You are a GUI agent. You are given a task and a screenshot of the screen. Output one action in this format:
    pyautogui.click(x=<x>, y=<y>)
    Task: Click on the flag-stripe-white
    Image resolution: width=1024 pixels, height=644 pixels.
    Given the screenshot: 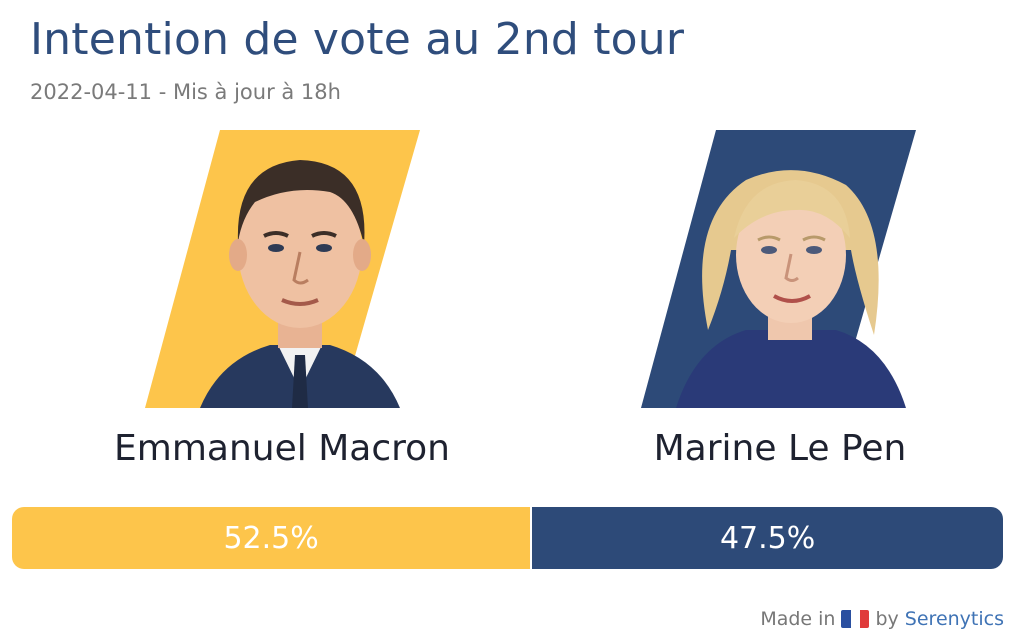 What is the action you would take?
    pyautogui.click(x=855, y=619)
    